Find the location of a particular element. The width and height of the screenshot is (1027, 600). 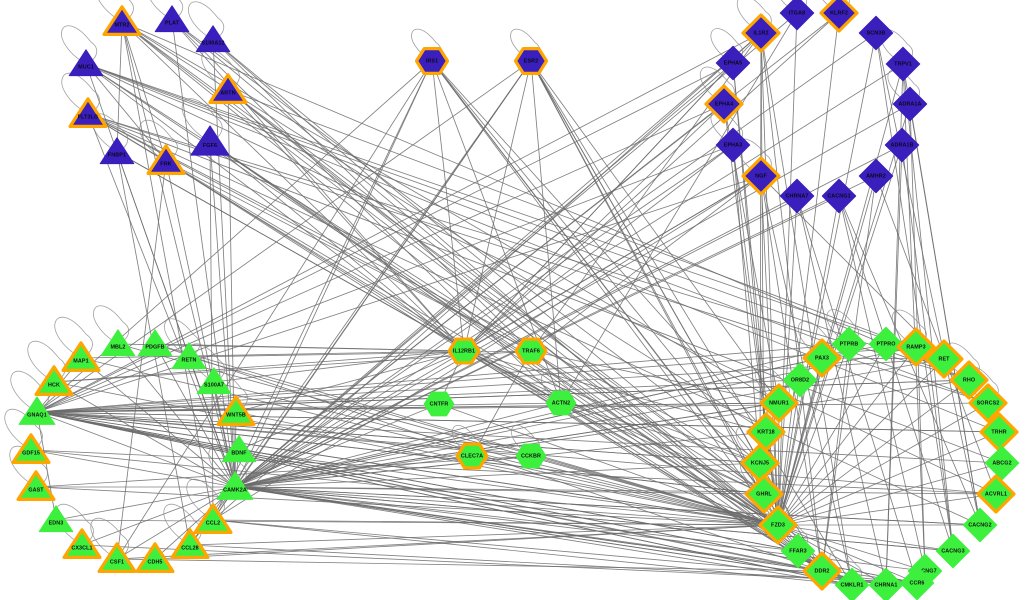

graph-node-s100a12: S100A12 is located at coordinates (213, 39).